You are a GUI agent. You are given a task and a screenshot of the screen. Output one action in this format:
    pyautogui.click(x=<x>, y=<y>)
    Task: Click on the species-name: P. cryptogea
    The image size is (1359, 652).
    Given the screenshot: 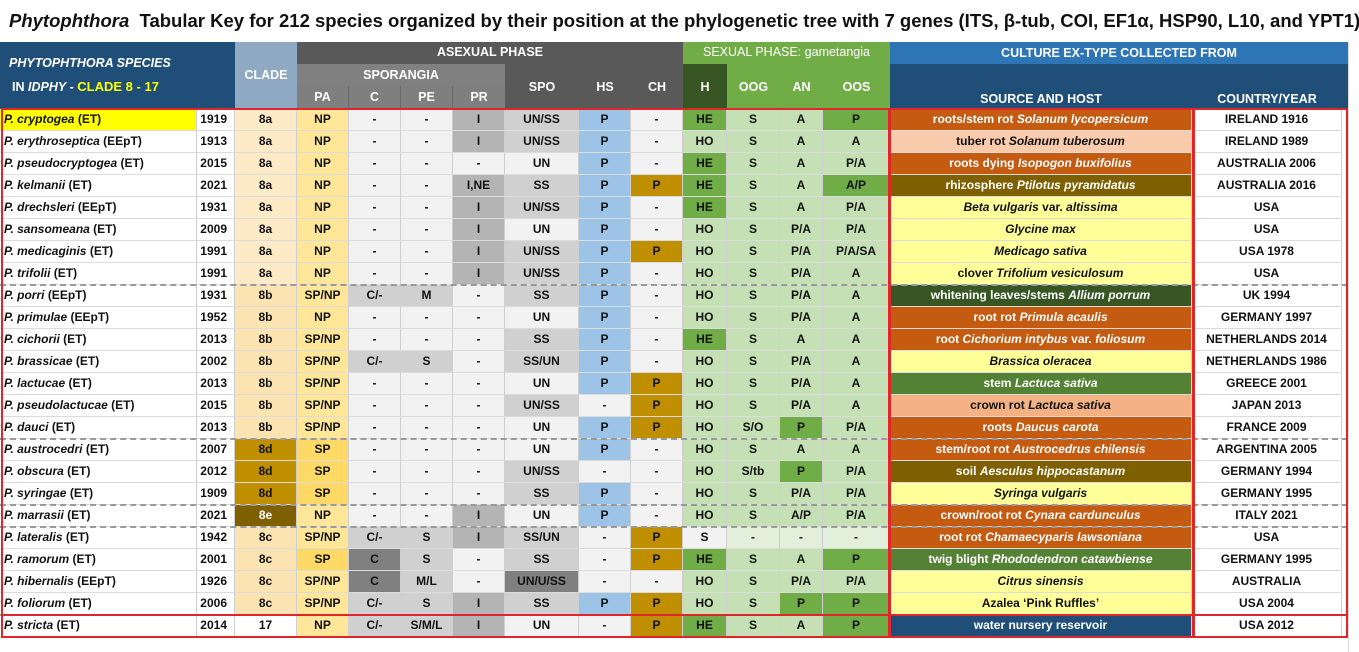 What is the action you would take?
    pyautogui.click(x=39, y=119)
    